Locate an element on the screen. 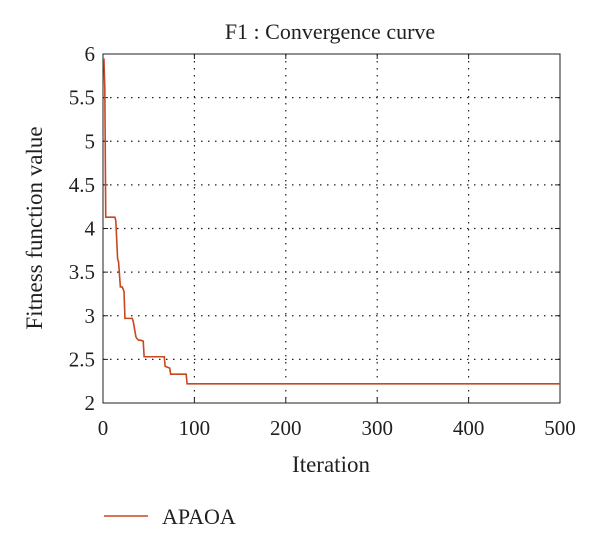 The image size is (600, 545). y-tick-label: 4 is located at coordinates (90, 229).